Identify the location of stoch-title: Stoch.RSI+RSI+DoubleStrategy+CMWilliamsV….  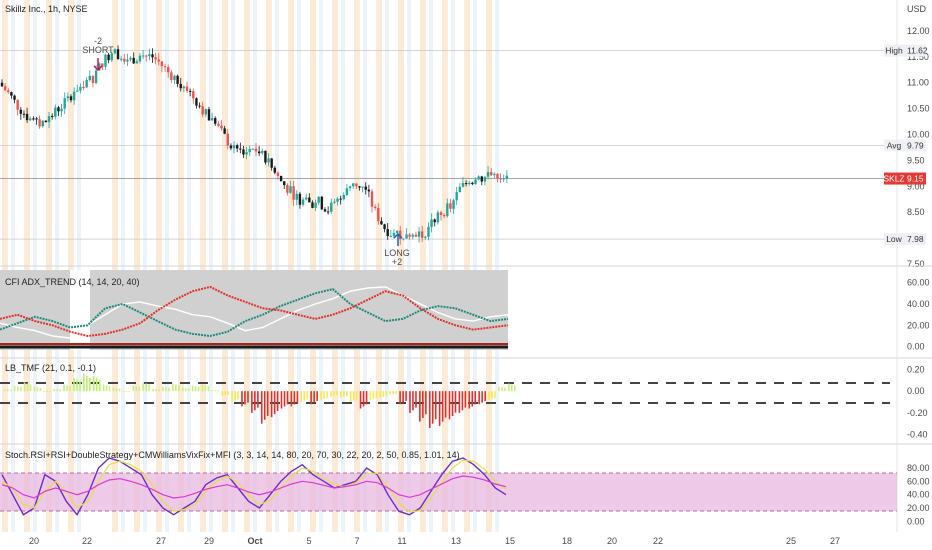
(232, 455).